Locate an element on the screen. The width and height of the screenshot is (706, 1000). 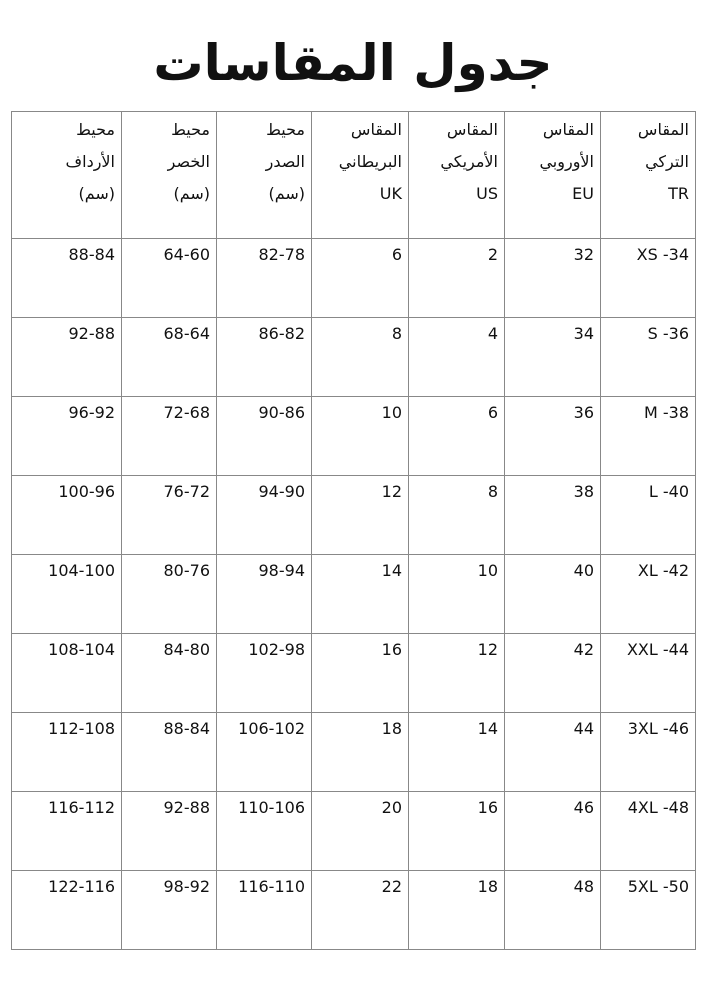
cell-hips: 122-116 is located at coordinates (66, 910).